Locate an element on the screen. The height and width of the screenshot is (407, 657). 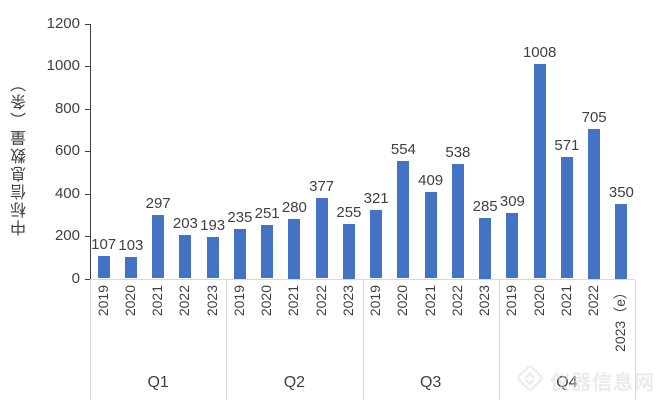
quarter-label: Q3 is located at coordinates (430, 382).